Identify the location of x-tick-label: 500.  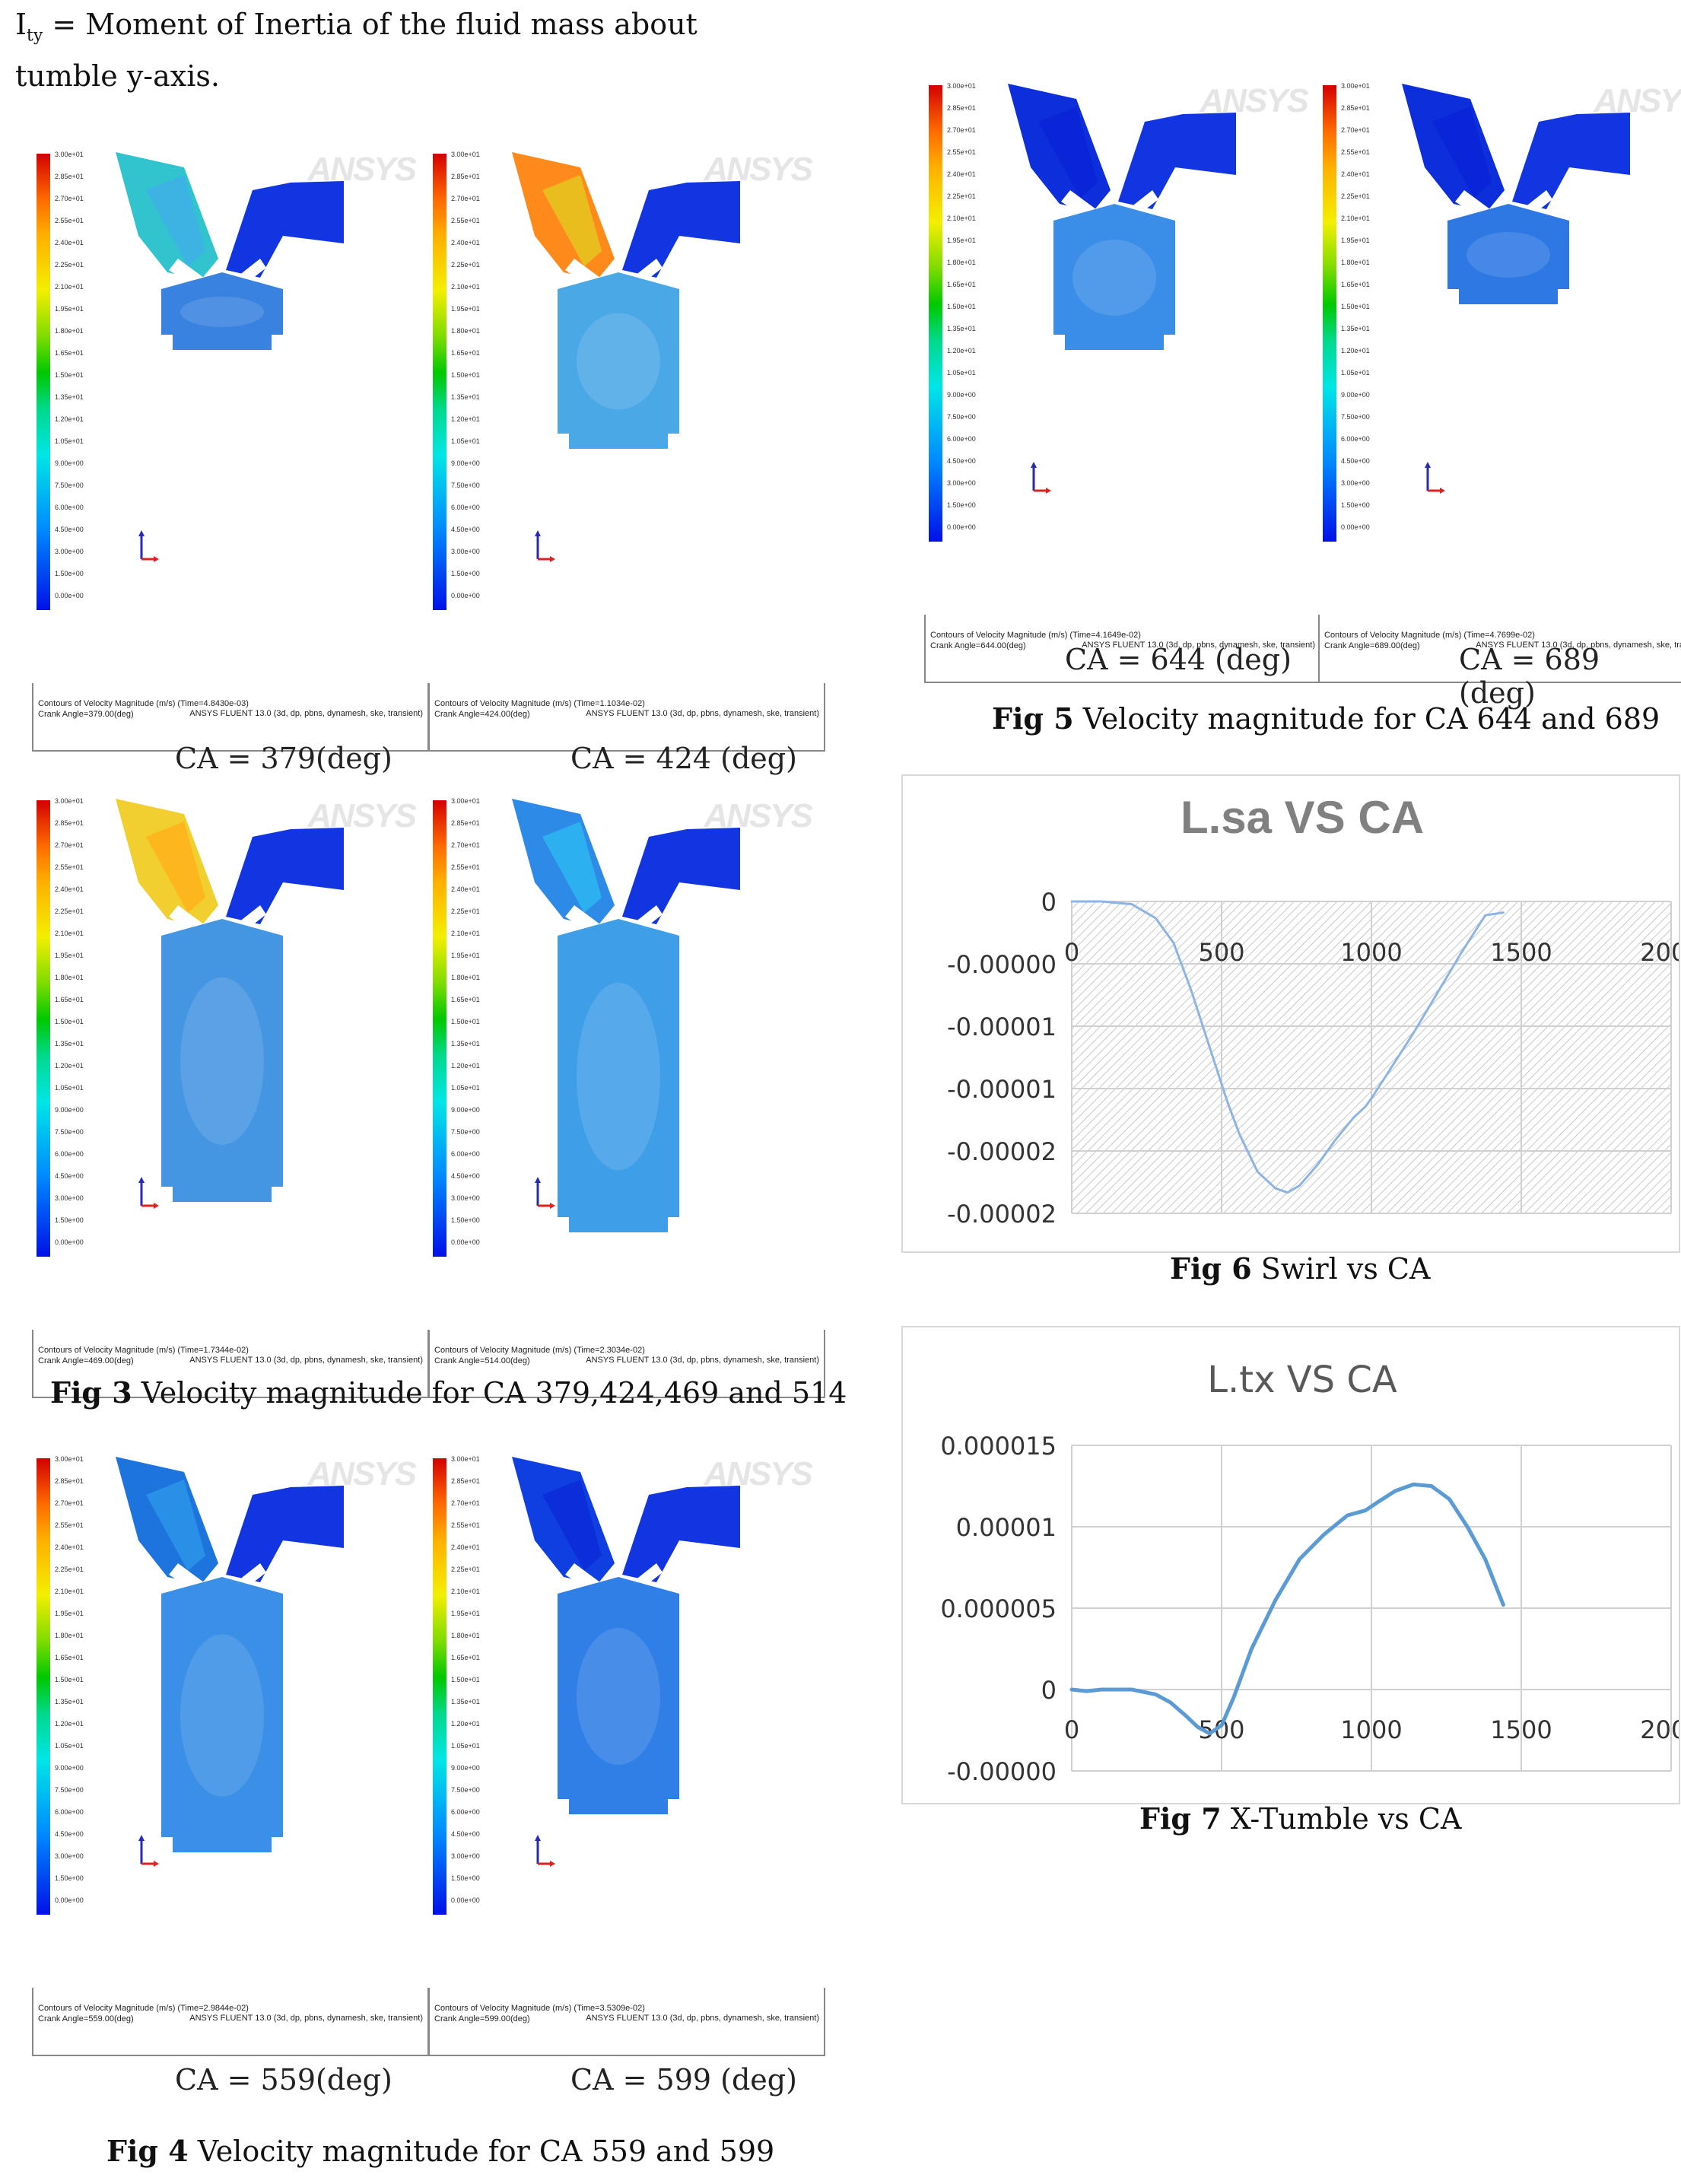
(1221, 953).